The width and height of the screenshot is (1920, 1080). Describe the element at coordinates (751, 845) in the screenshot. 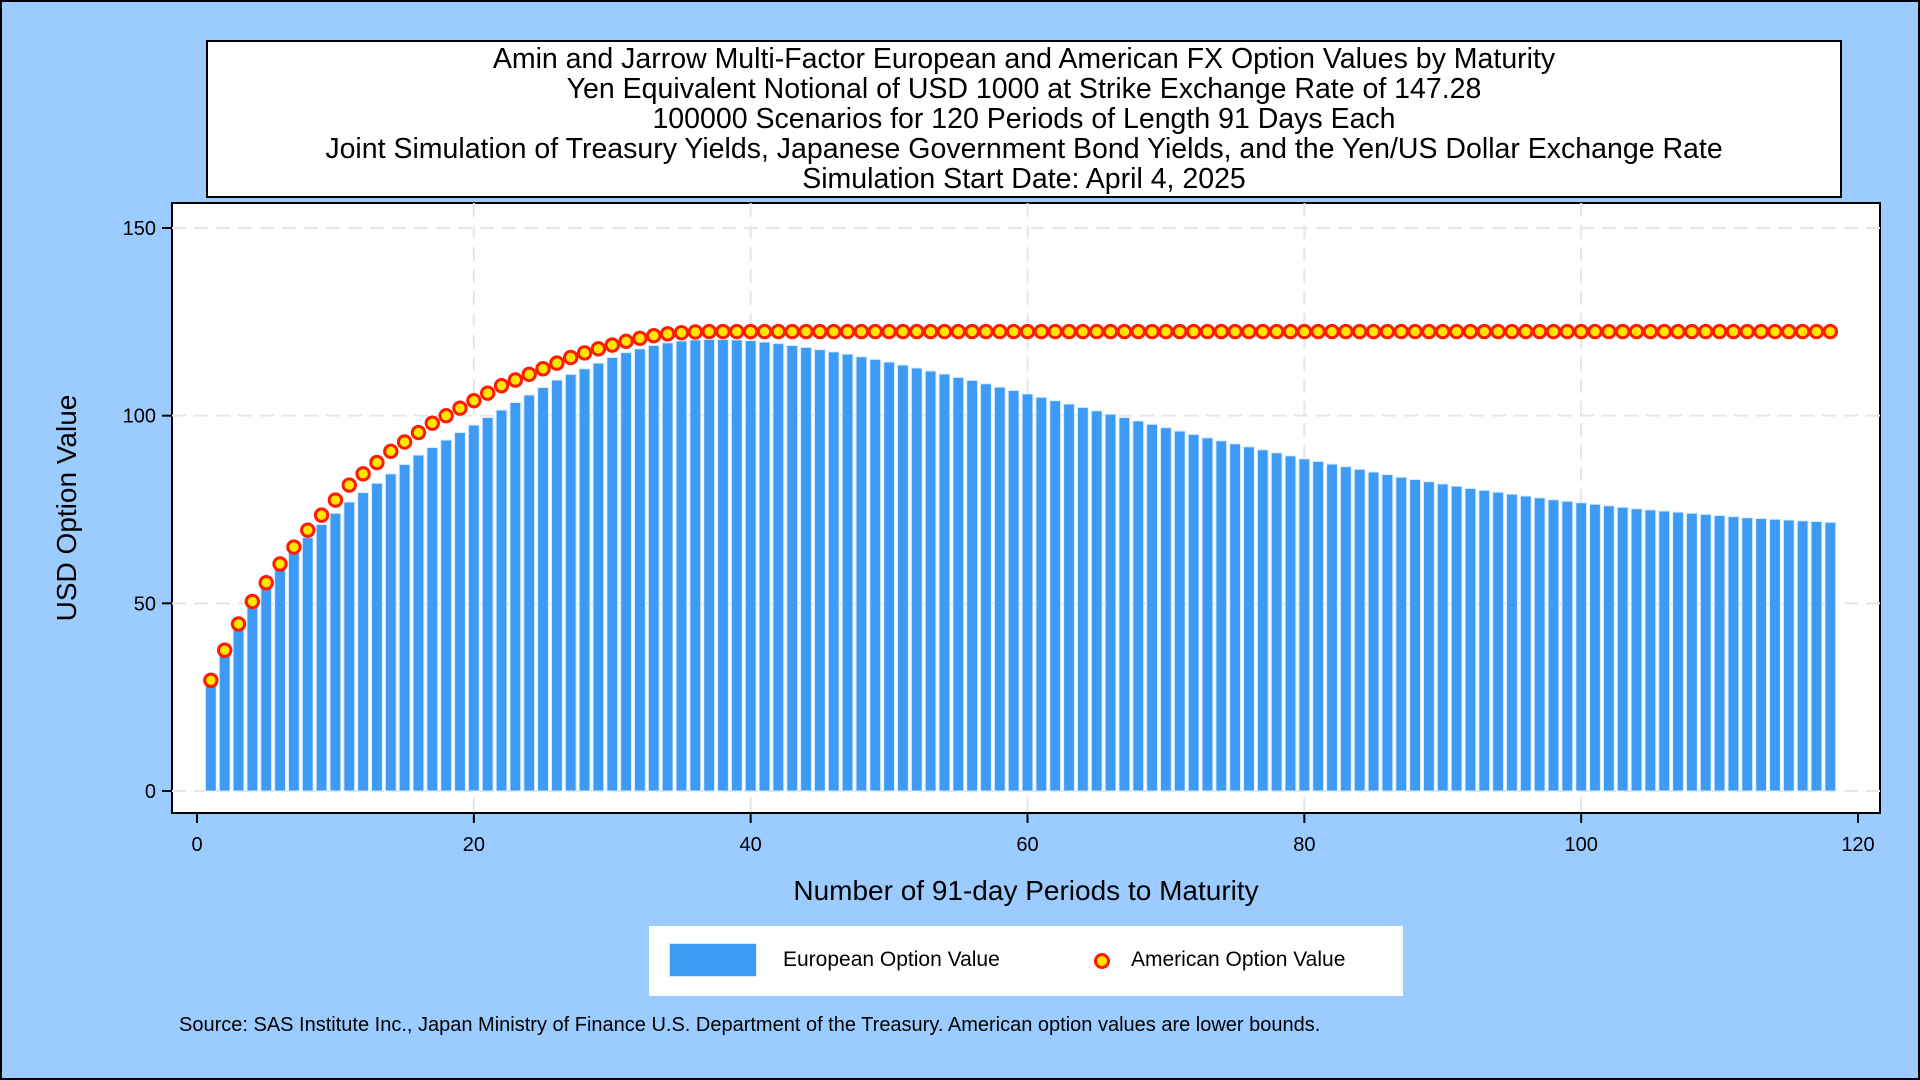

I see `x-tick-label: 40` at that location.